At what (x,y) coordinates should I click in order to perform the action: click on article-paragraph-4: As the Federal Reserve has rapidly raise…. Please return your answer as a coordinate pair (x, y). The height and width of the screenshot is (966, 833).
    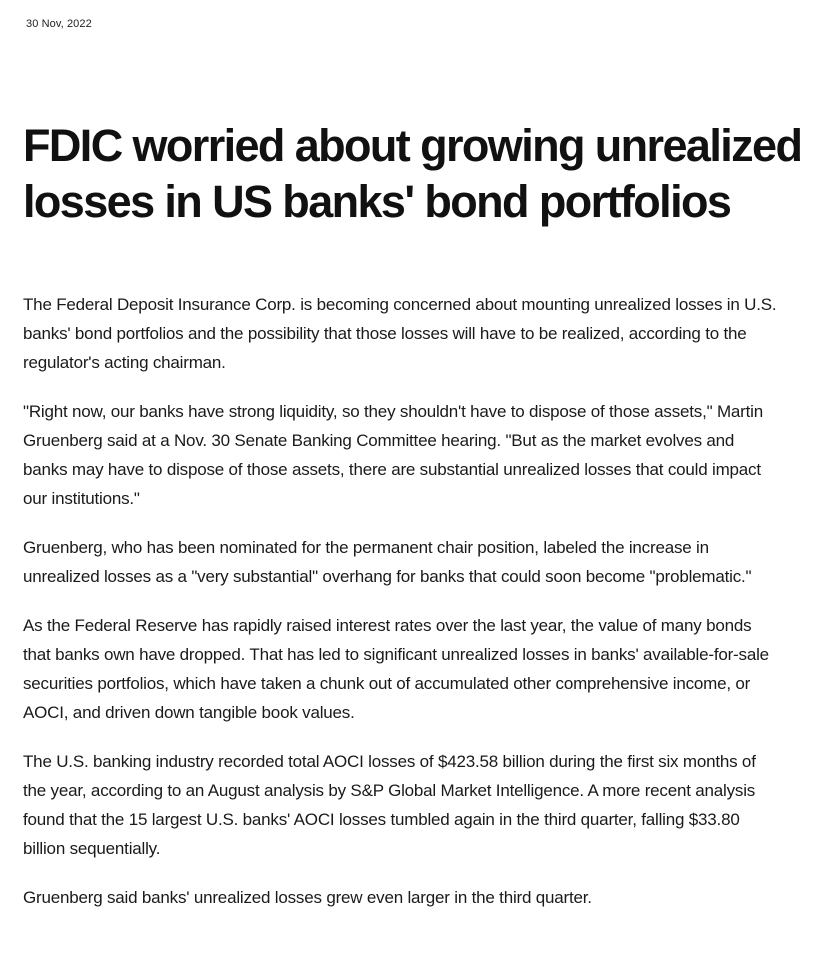
    Looking at the image, I should click on (396, 669).